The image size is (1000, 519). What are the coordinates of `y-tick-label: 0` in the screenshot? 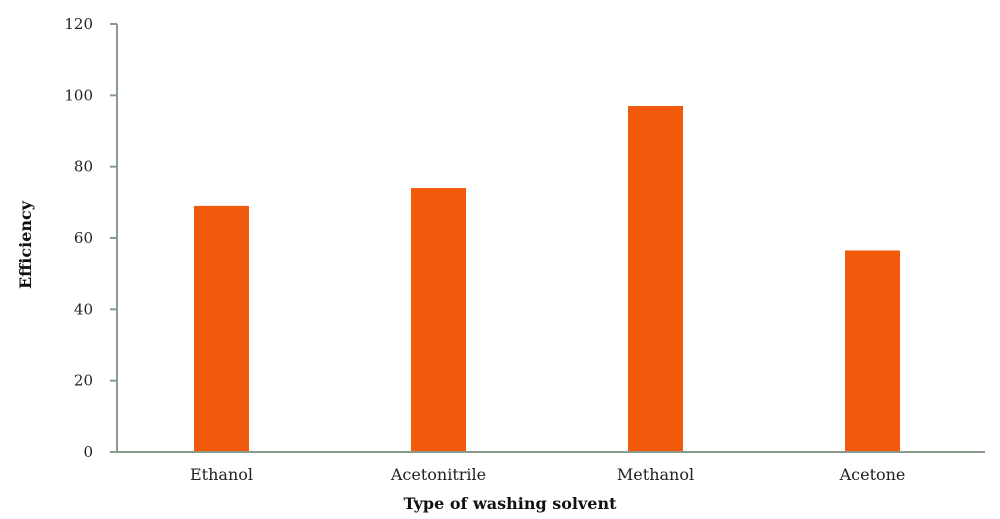 It's located at (88, 452).